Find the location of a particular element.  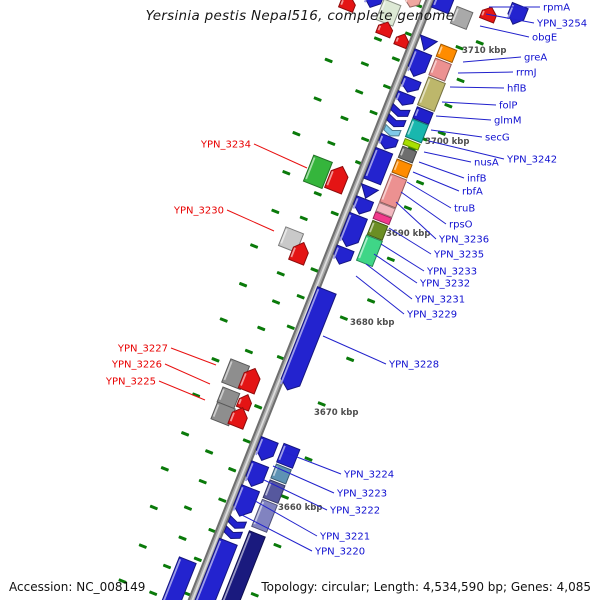

gene-label-rbfA: rbfA is located at coordinates (472, 192).